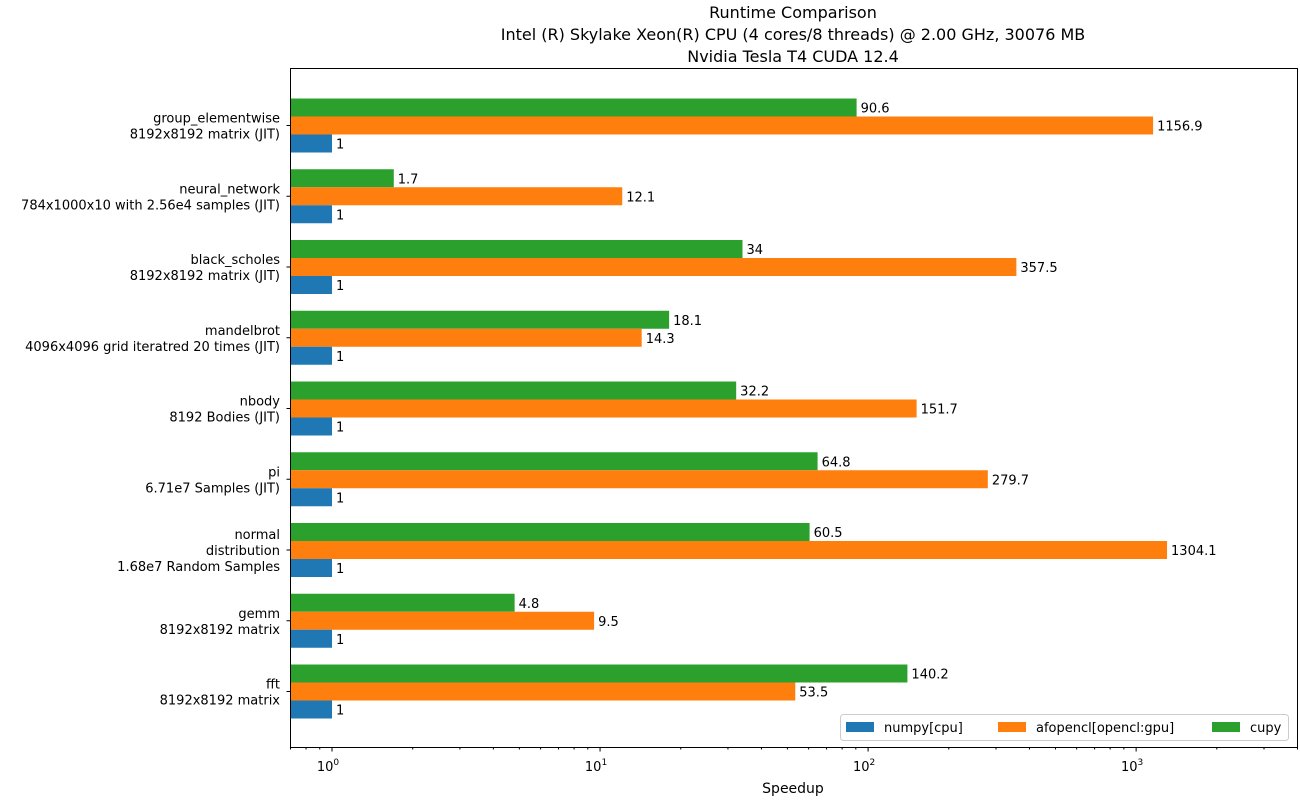 This screenshot has width=1300, height=800. Describe the element at coordinates (216, 119) in the screenshot. I see `y-tick-label: group_elementwise` at that location.